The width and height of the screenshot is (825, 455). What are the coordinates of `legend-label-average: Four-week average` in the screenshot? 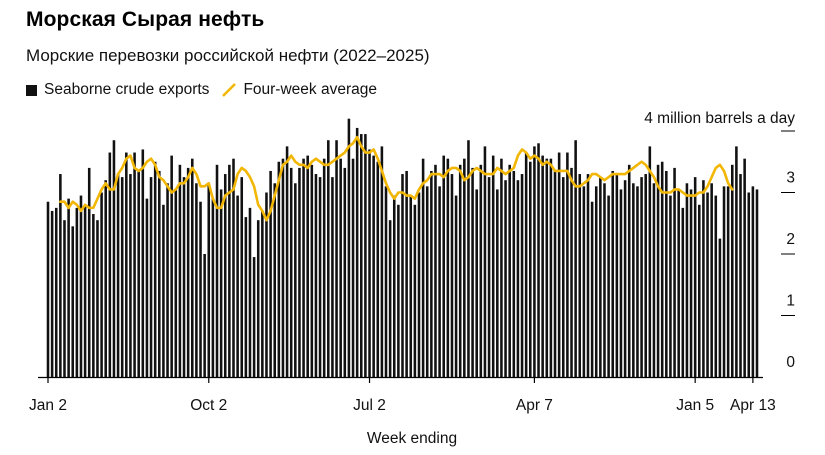 It's located at (310, 89).